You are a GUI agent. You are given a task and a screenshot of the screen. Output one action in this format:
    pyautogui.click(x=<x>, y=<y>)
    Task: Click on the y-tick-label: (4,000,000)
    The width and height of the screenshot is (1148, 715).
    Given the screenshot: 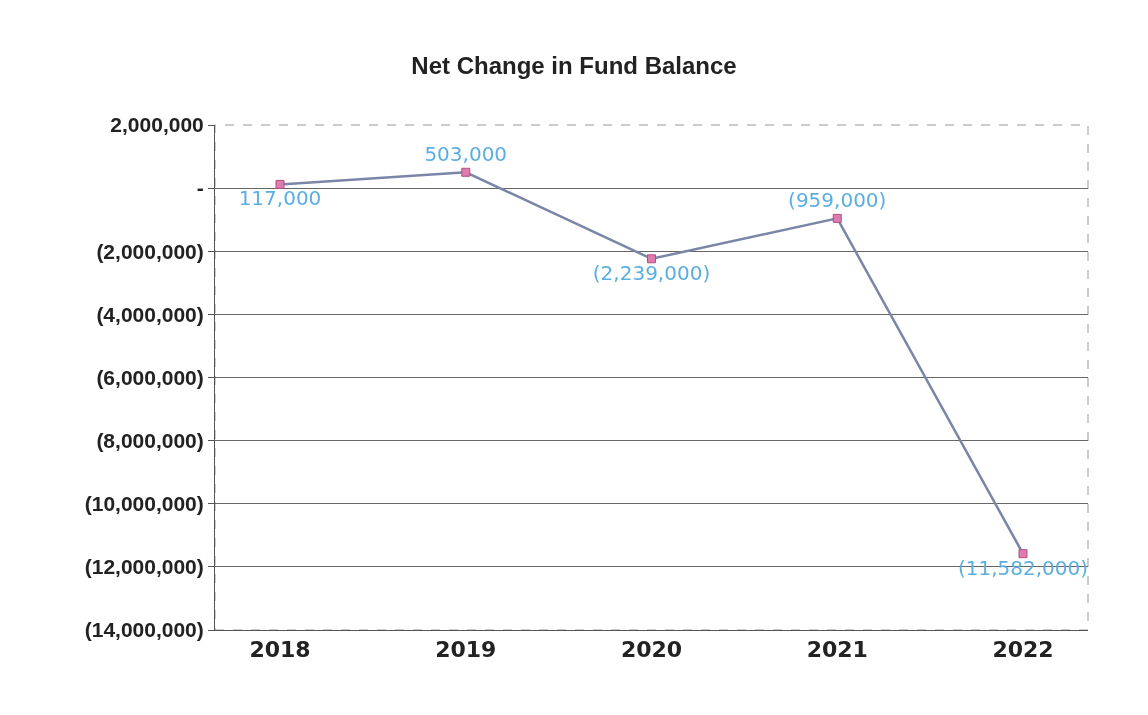 What is the action you would take?
    pyautogui.click(x=150, y=314)
    